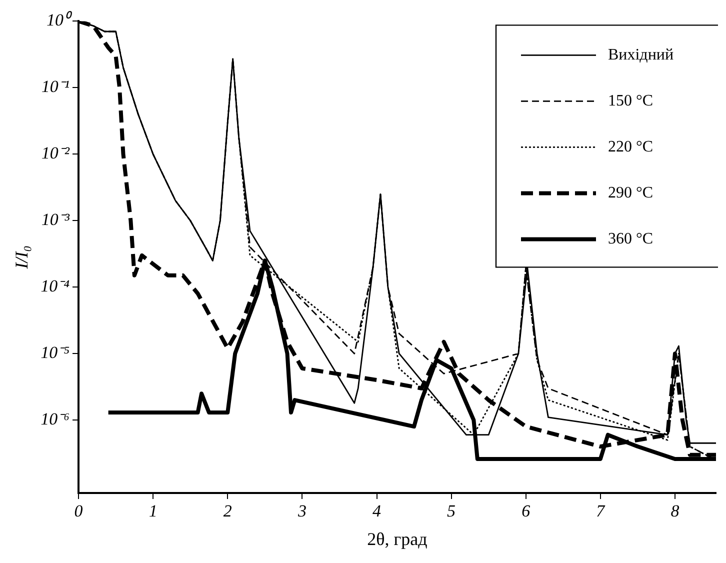 This screenshot has height=563, width=726. I want to click on x-tick-label: 8, so click(675, 511).